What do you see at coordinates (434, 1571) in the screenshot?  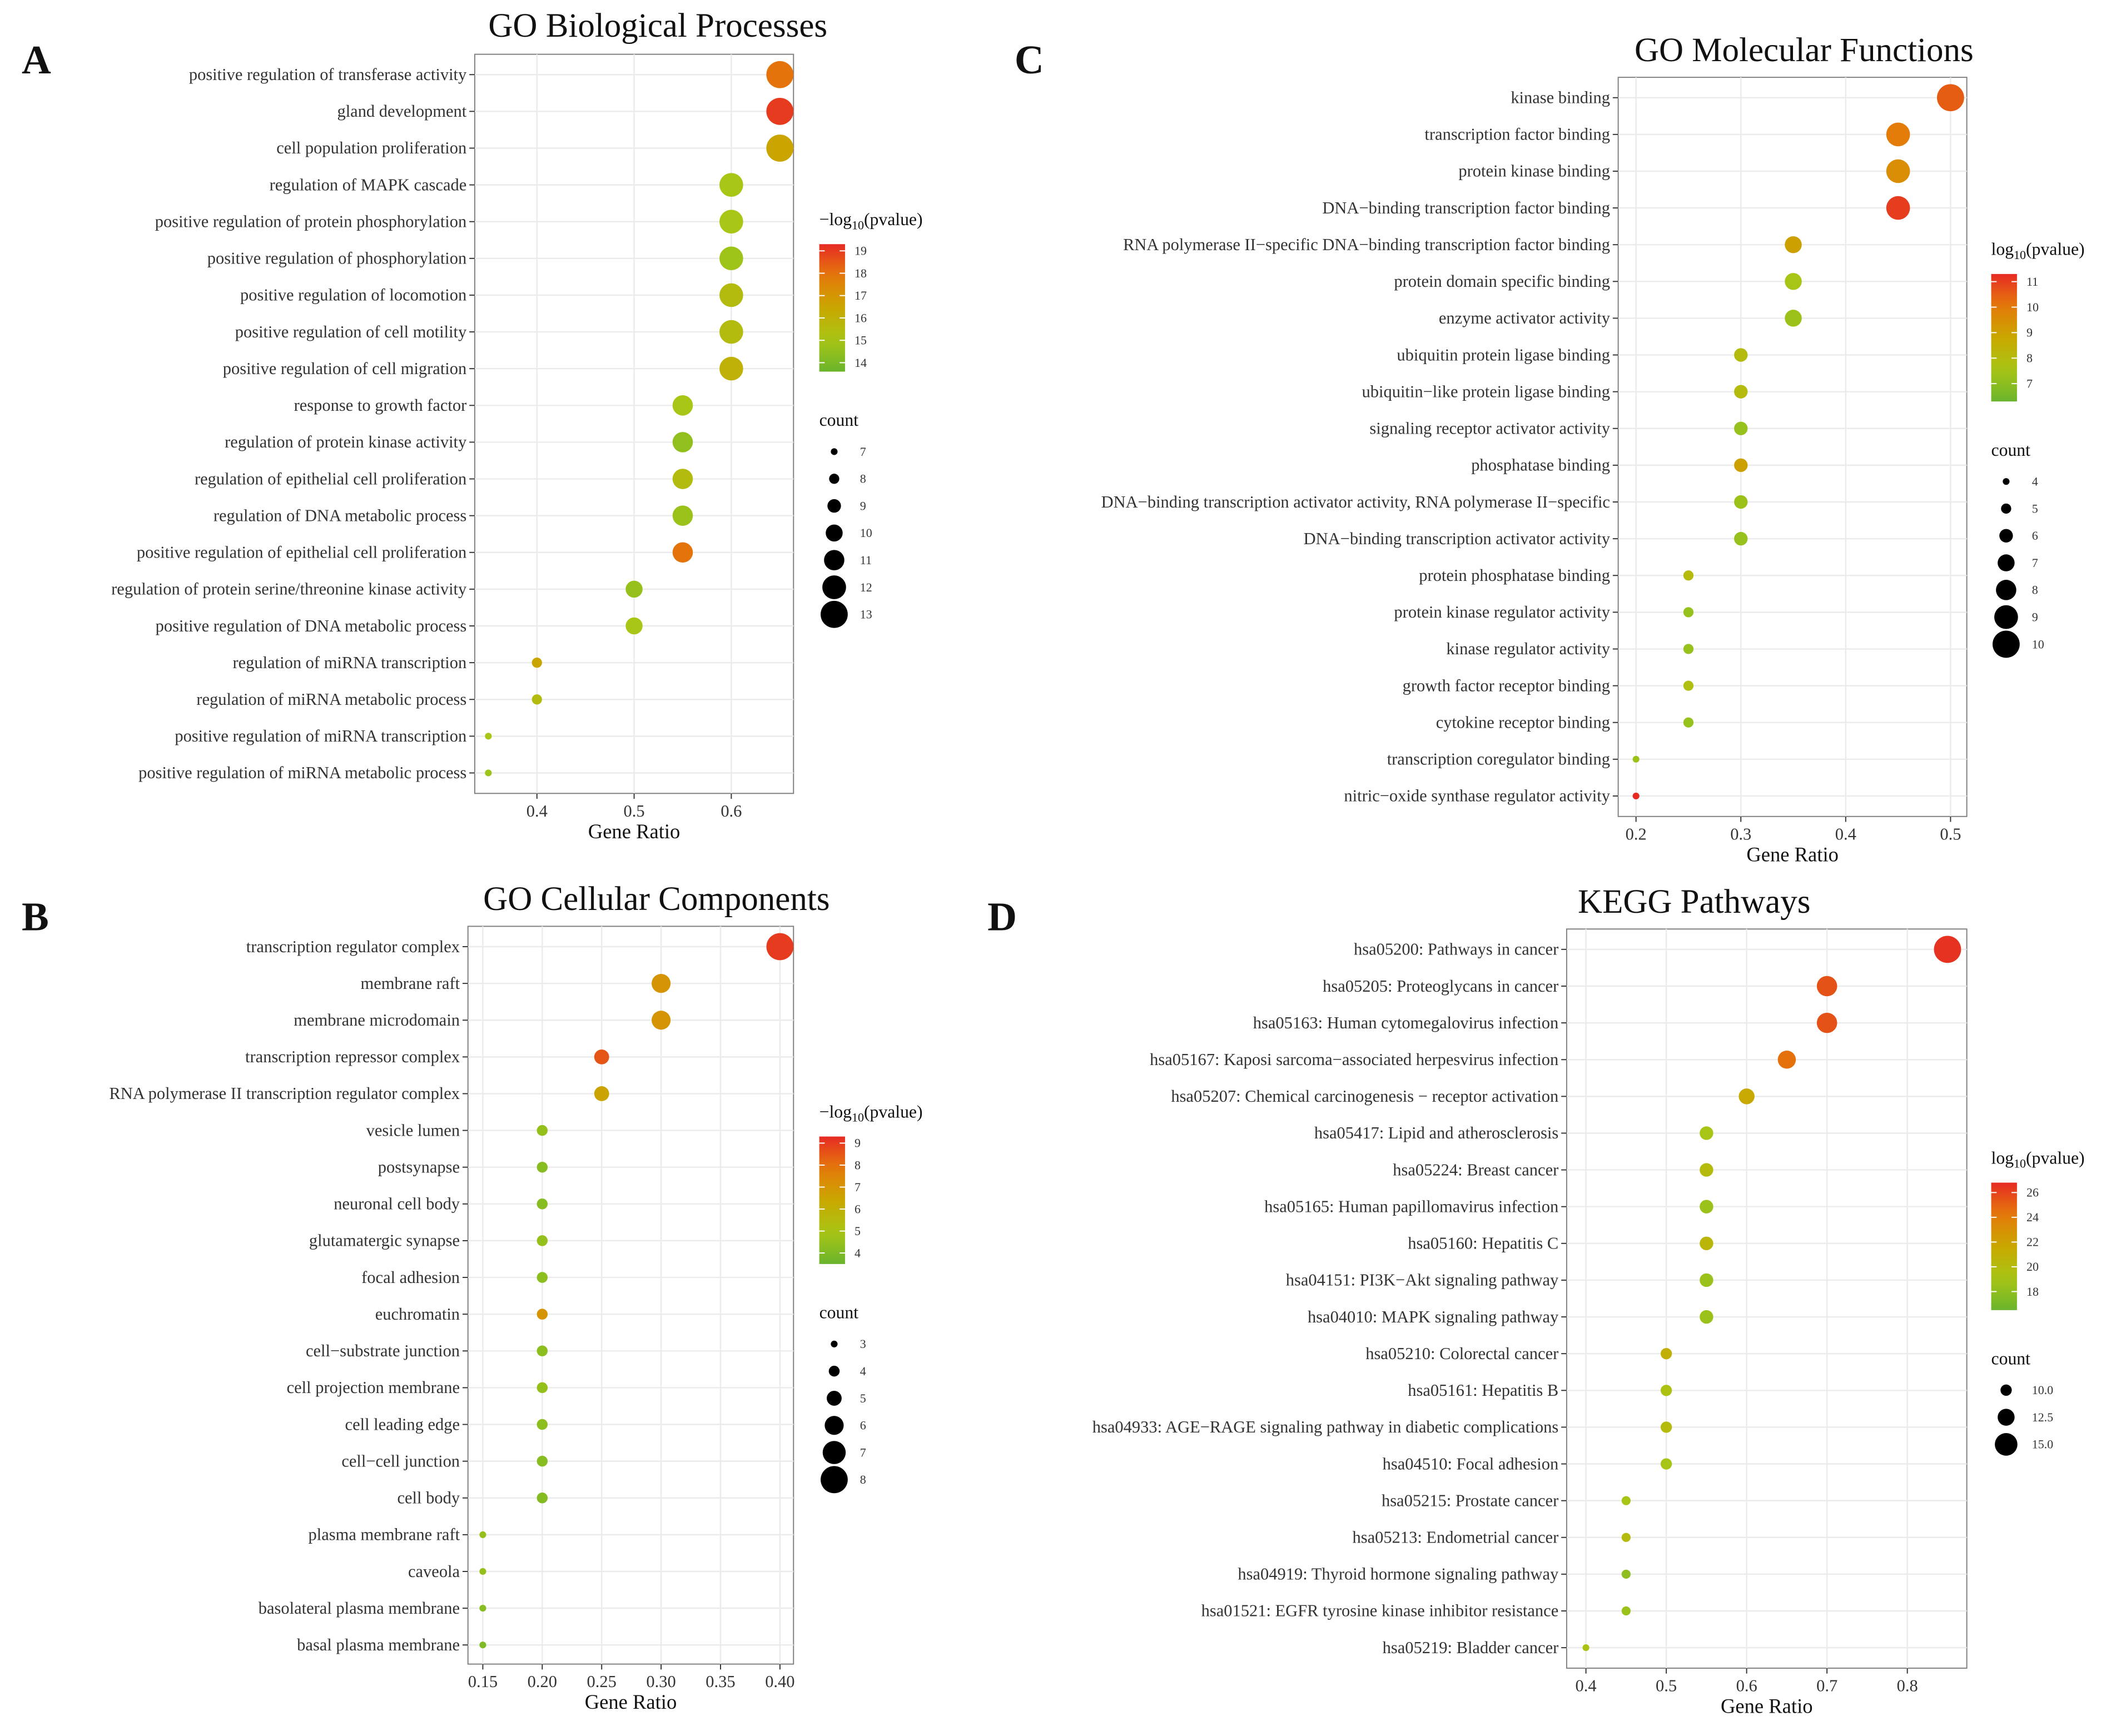 I see `term-label: caveola` at bounding box center [434, 1571].